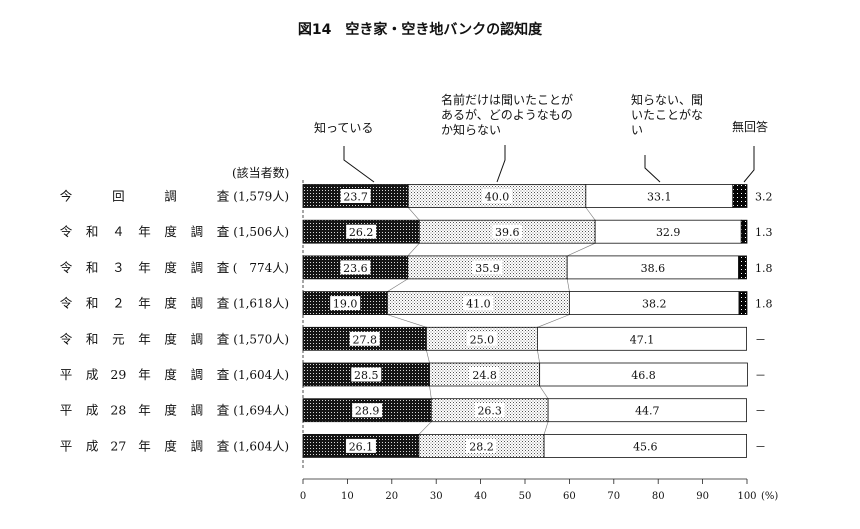 The width and height of the screenshot is (860, 529). I want to click on data-label: 32.9, so click(668, 232).